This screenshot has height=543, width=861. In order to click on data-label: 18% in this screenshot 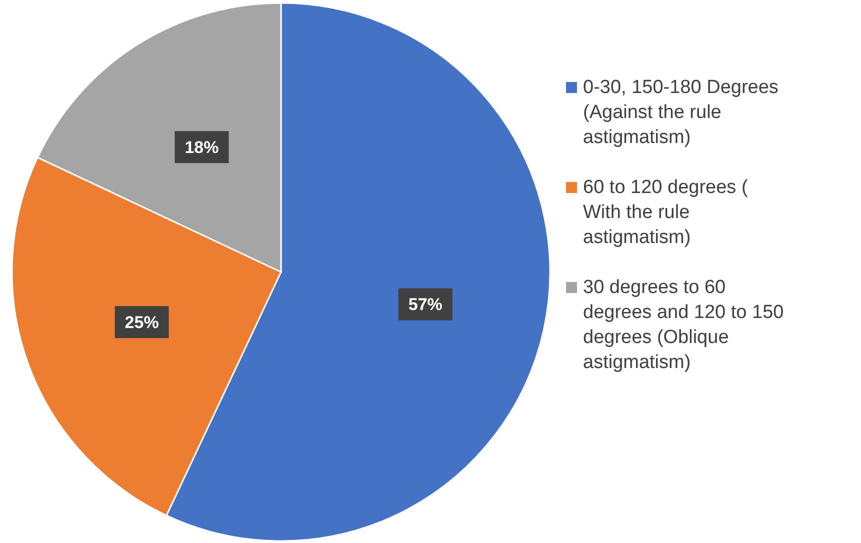, I will do `click(201, 148)`.